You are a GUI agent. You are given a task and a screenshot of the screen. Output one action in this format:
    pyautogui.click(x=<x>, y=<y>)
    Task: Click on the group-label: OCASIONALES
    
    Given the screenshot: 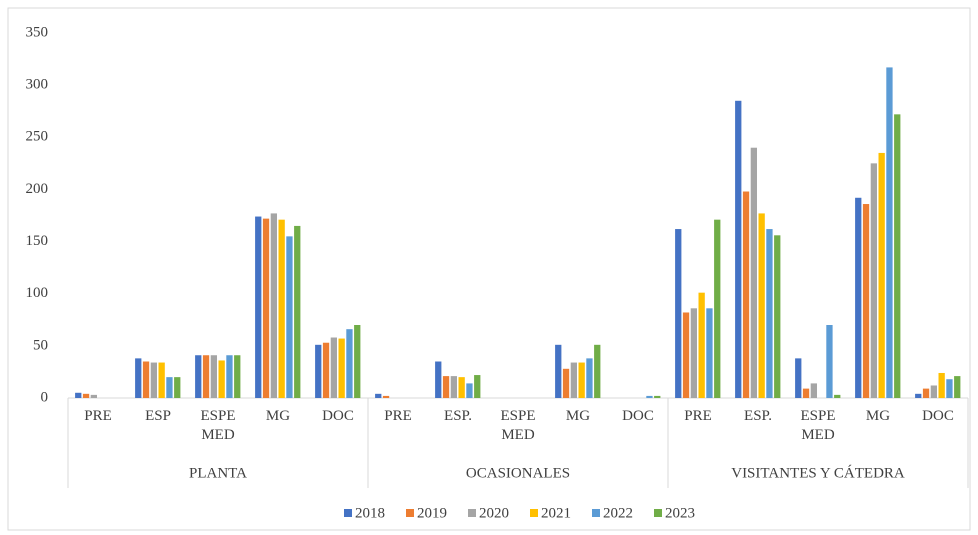 What is the action you would take?
    pyautogui.click(x=518, y=473)
    